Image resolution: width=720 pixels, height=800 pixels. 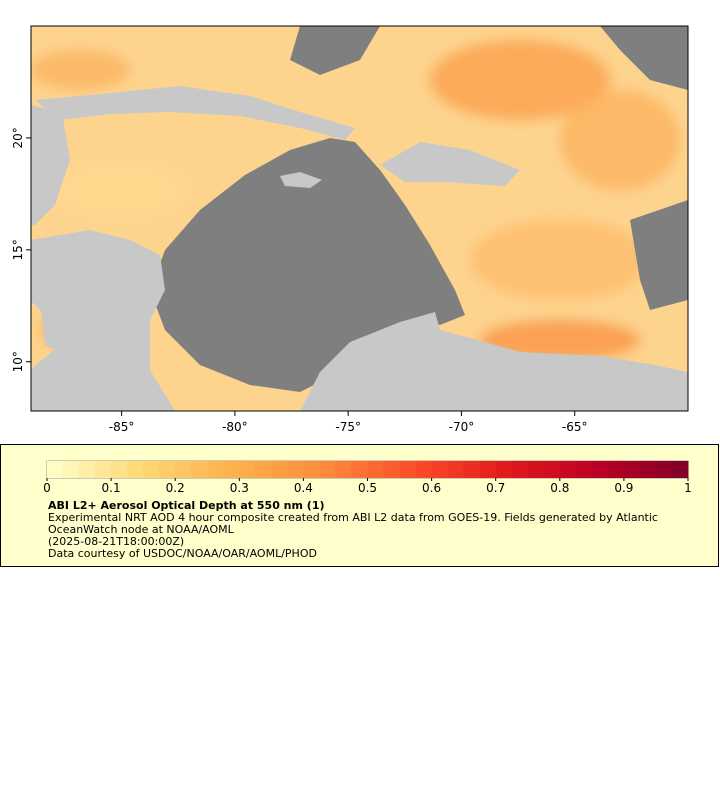 I want to click on colorbar-tick-label: 1, so click(x=688, y=488).